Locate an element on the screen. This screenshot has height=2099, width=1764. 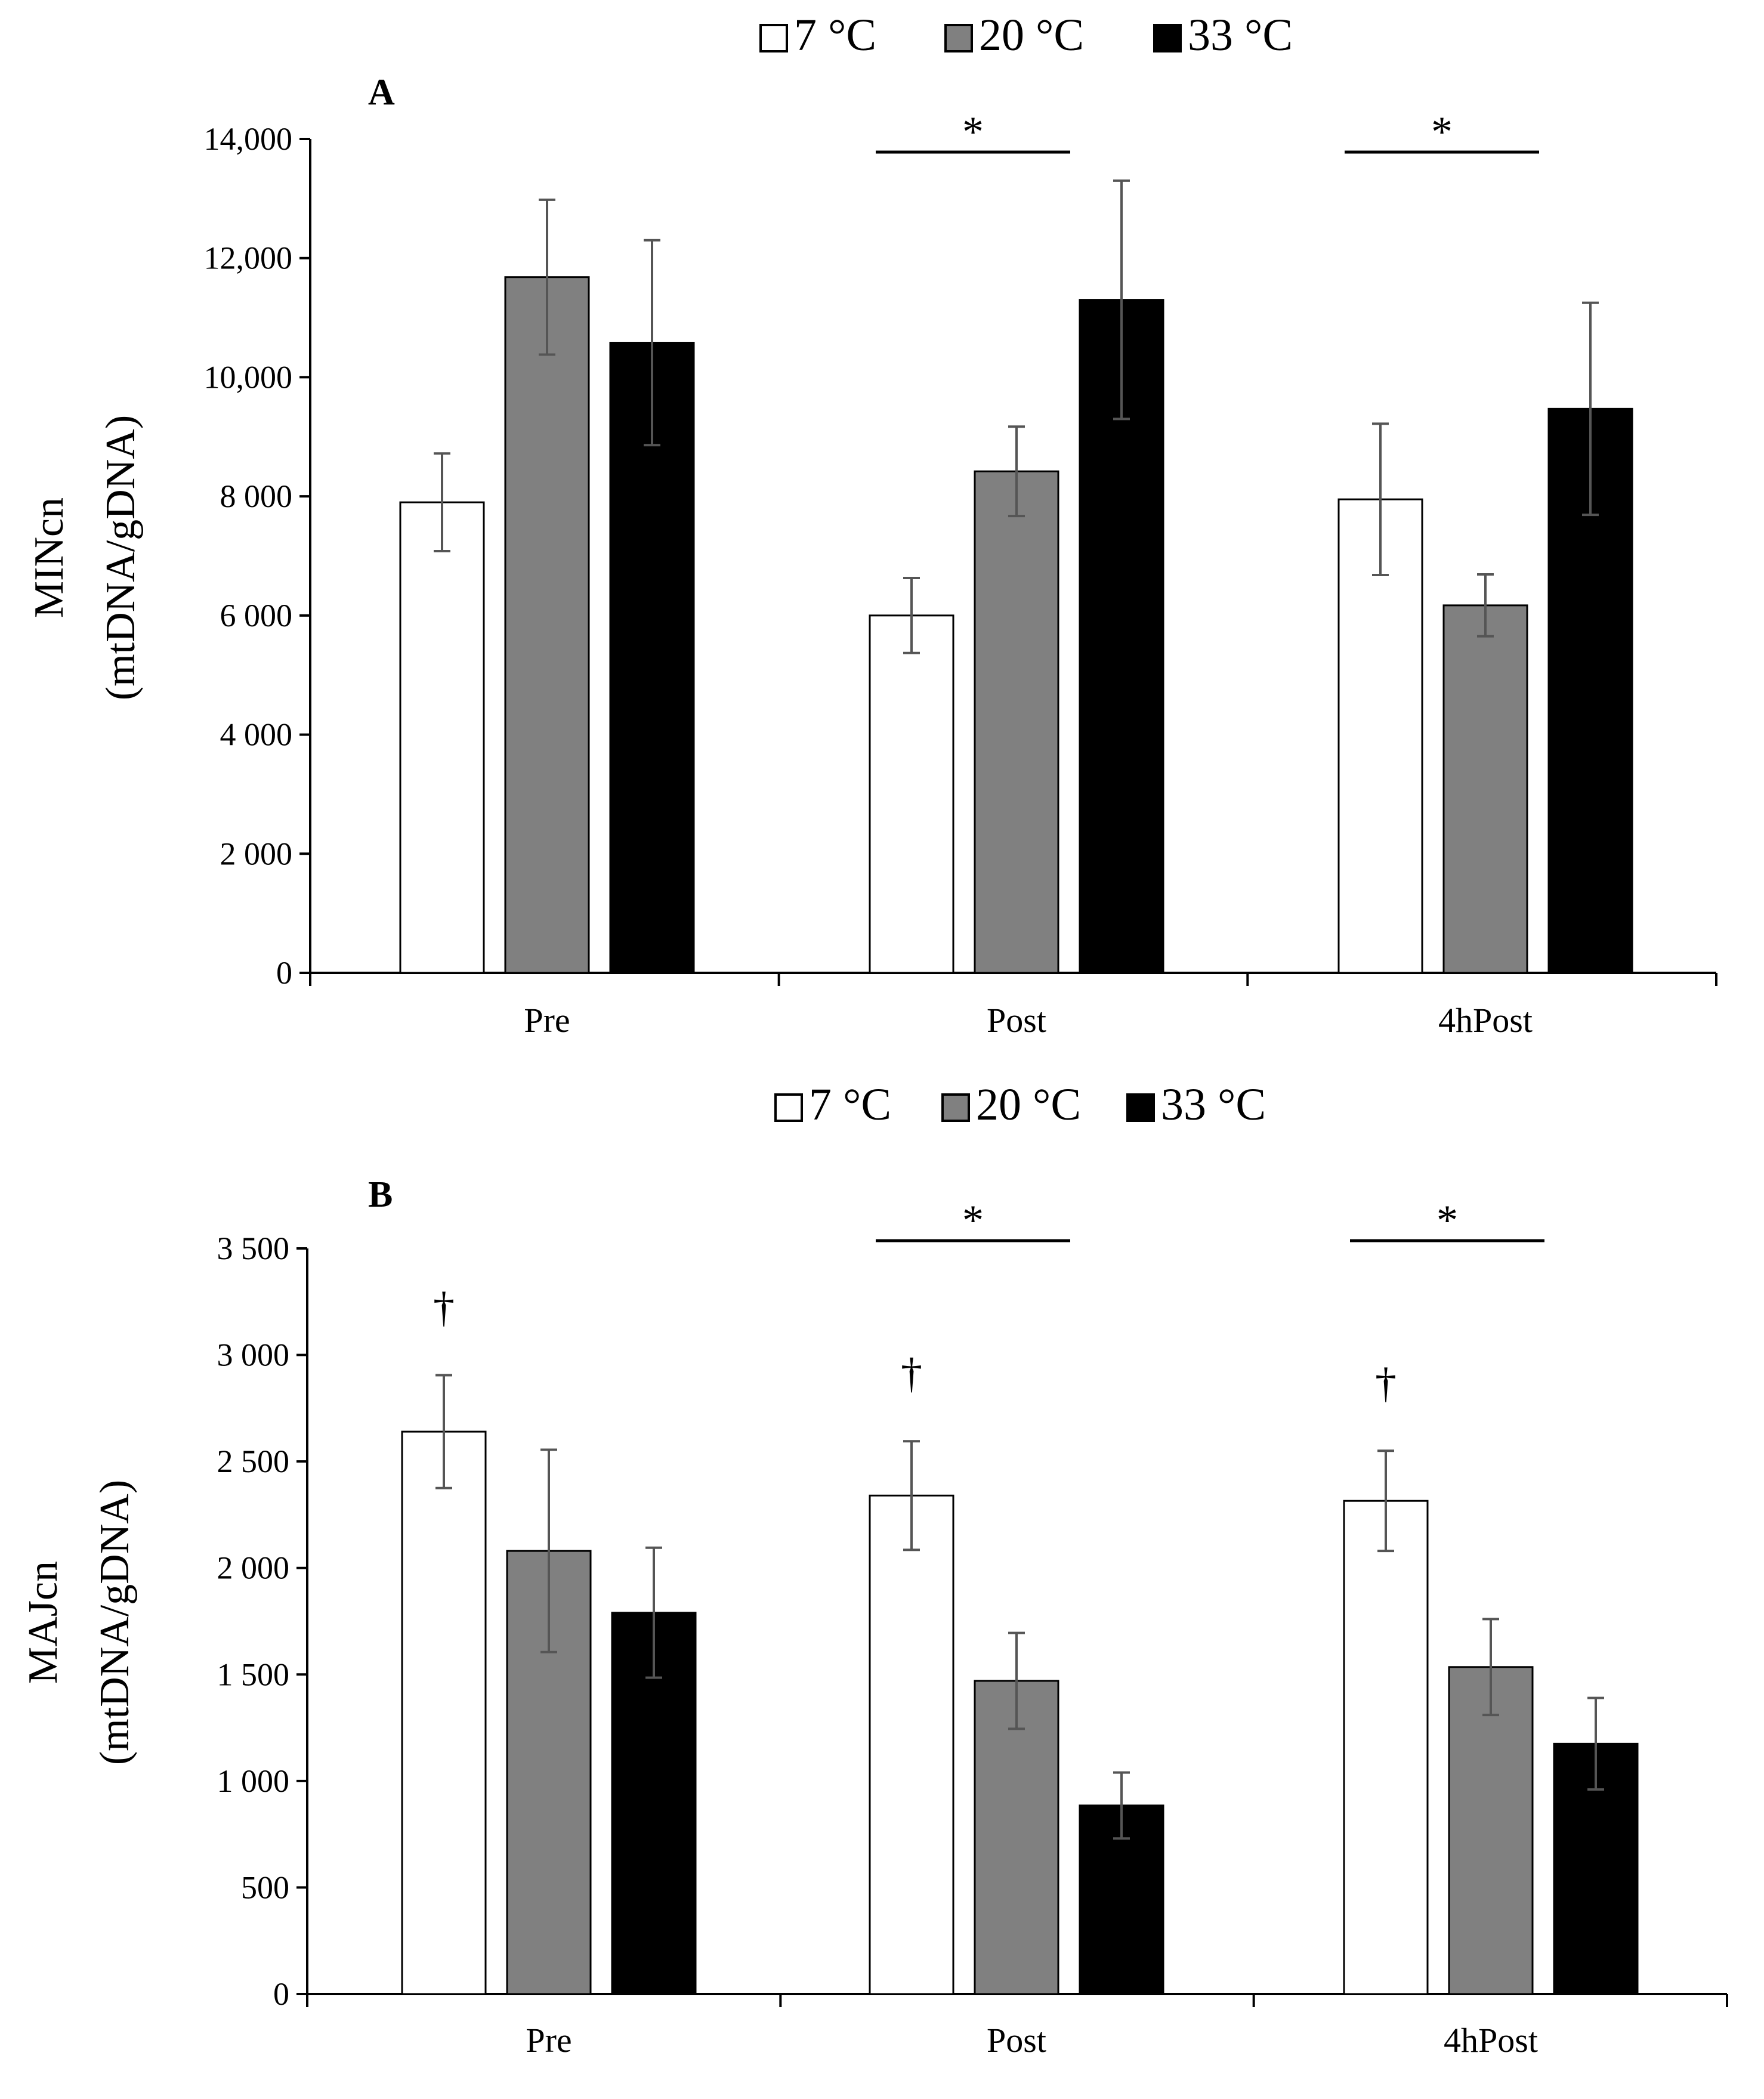
y-tick-label: 500 is located at coordinates (265, 1887).